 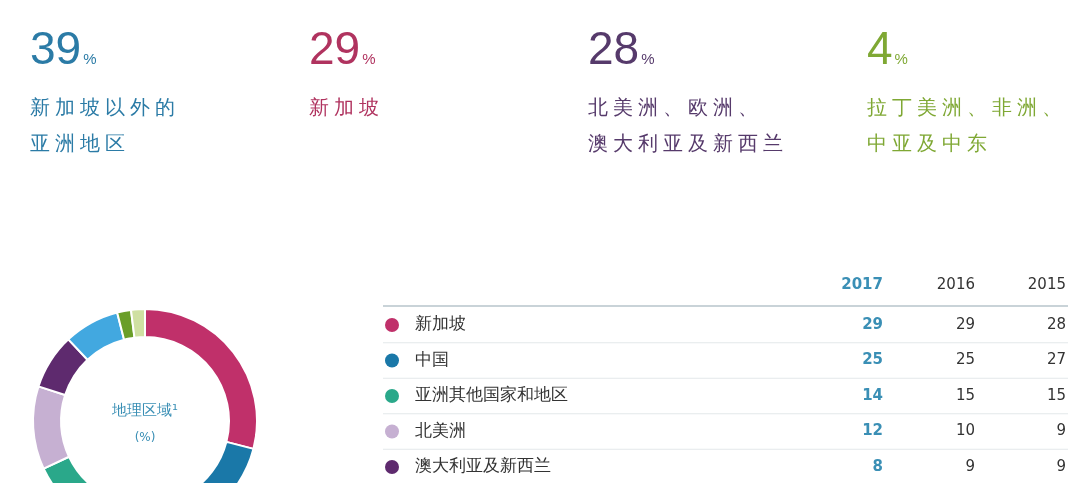 What do you see at coordinates (64, 49) in the screenshot?
I see `data-label: 39%` at bounding box center [64, 49].